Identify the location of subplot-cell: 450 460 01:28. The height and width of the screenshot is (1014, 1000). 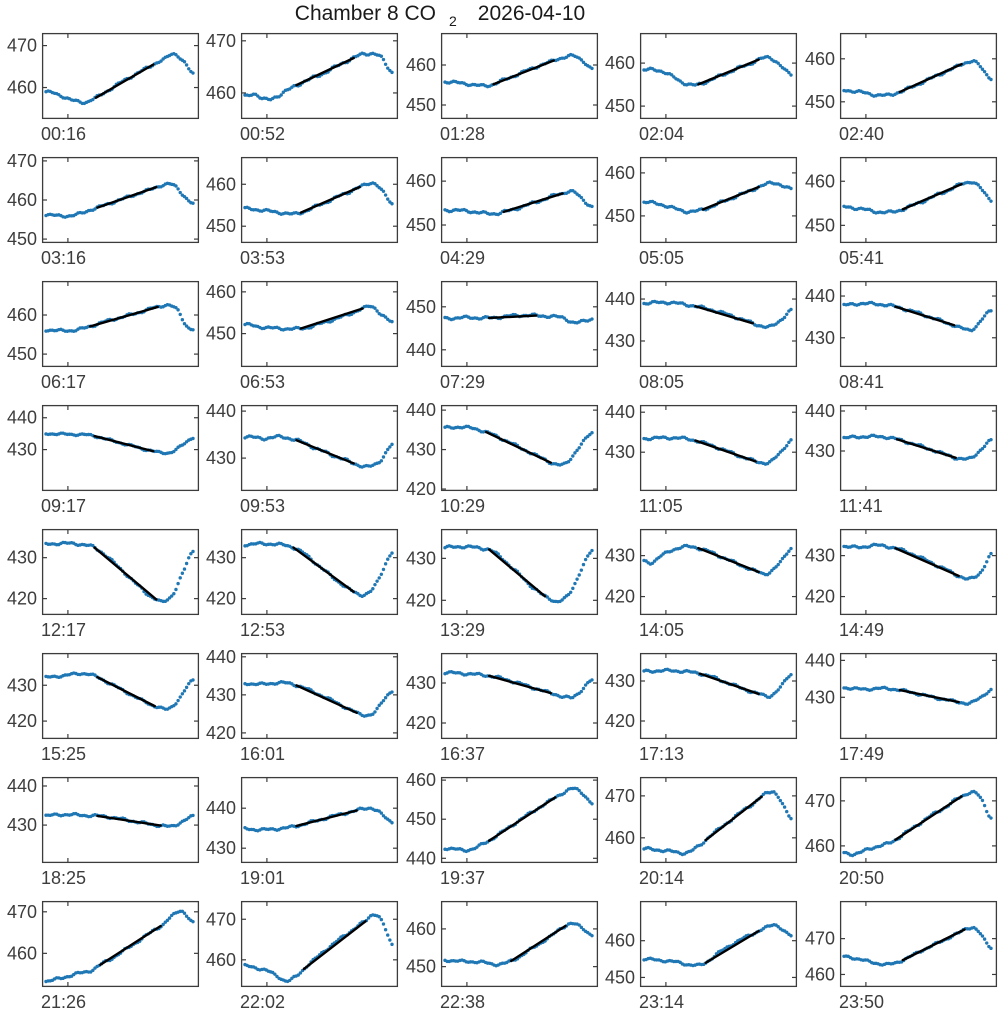
(502, 88).